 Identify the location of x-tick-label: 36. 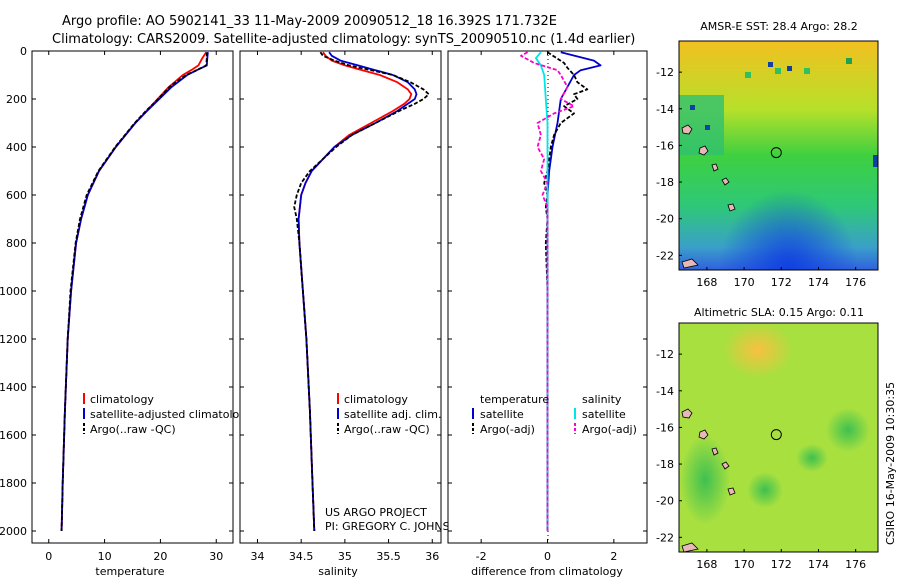
(432, 556).